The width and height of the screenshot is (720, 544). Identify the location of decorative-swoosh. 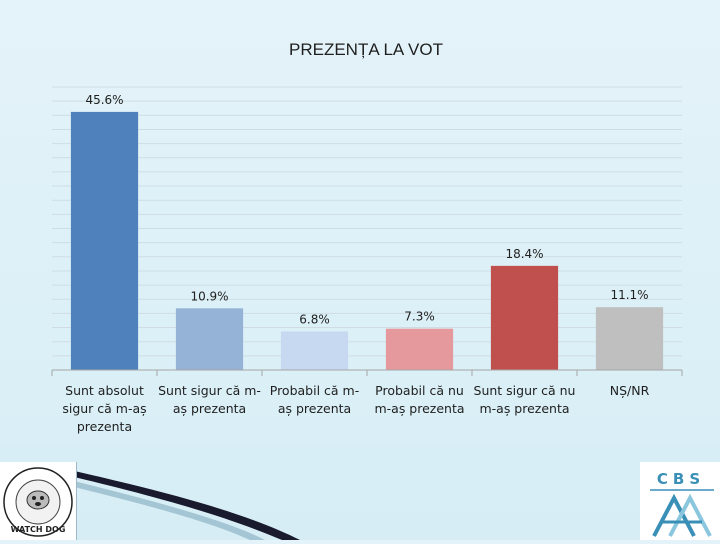
(185, 505).